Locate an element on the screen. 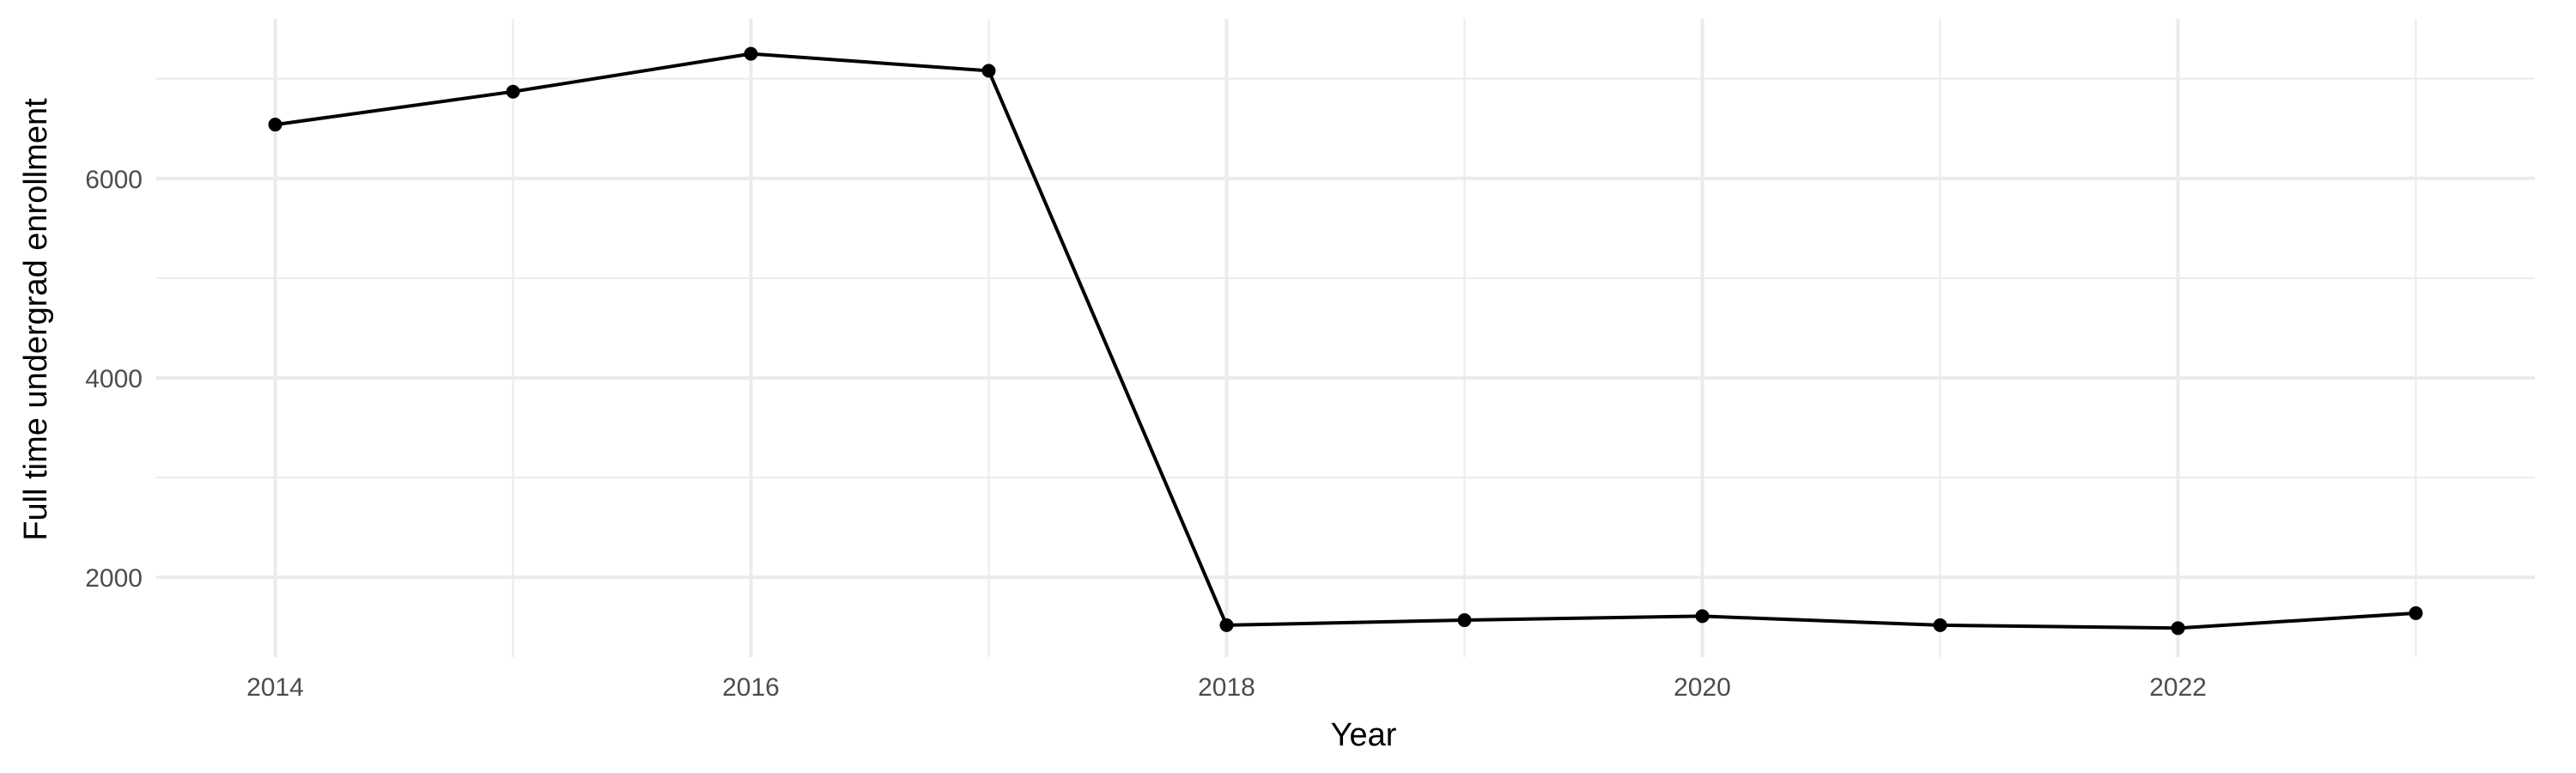  x-tick-label: 2022 is located at coordinates (2178, 687).